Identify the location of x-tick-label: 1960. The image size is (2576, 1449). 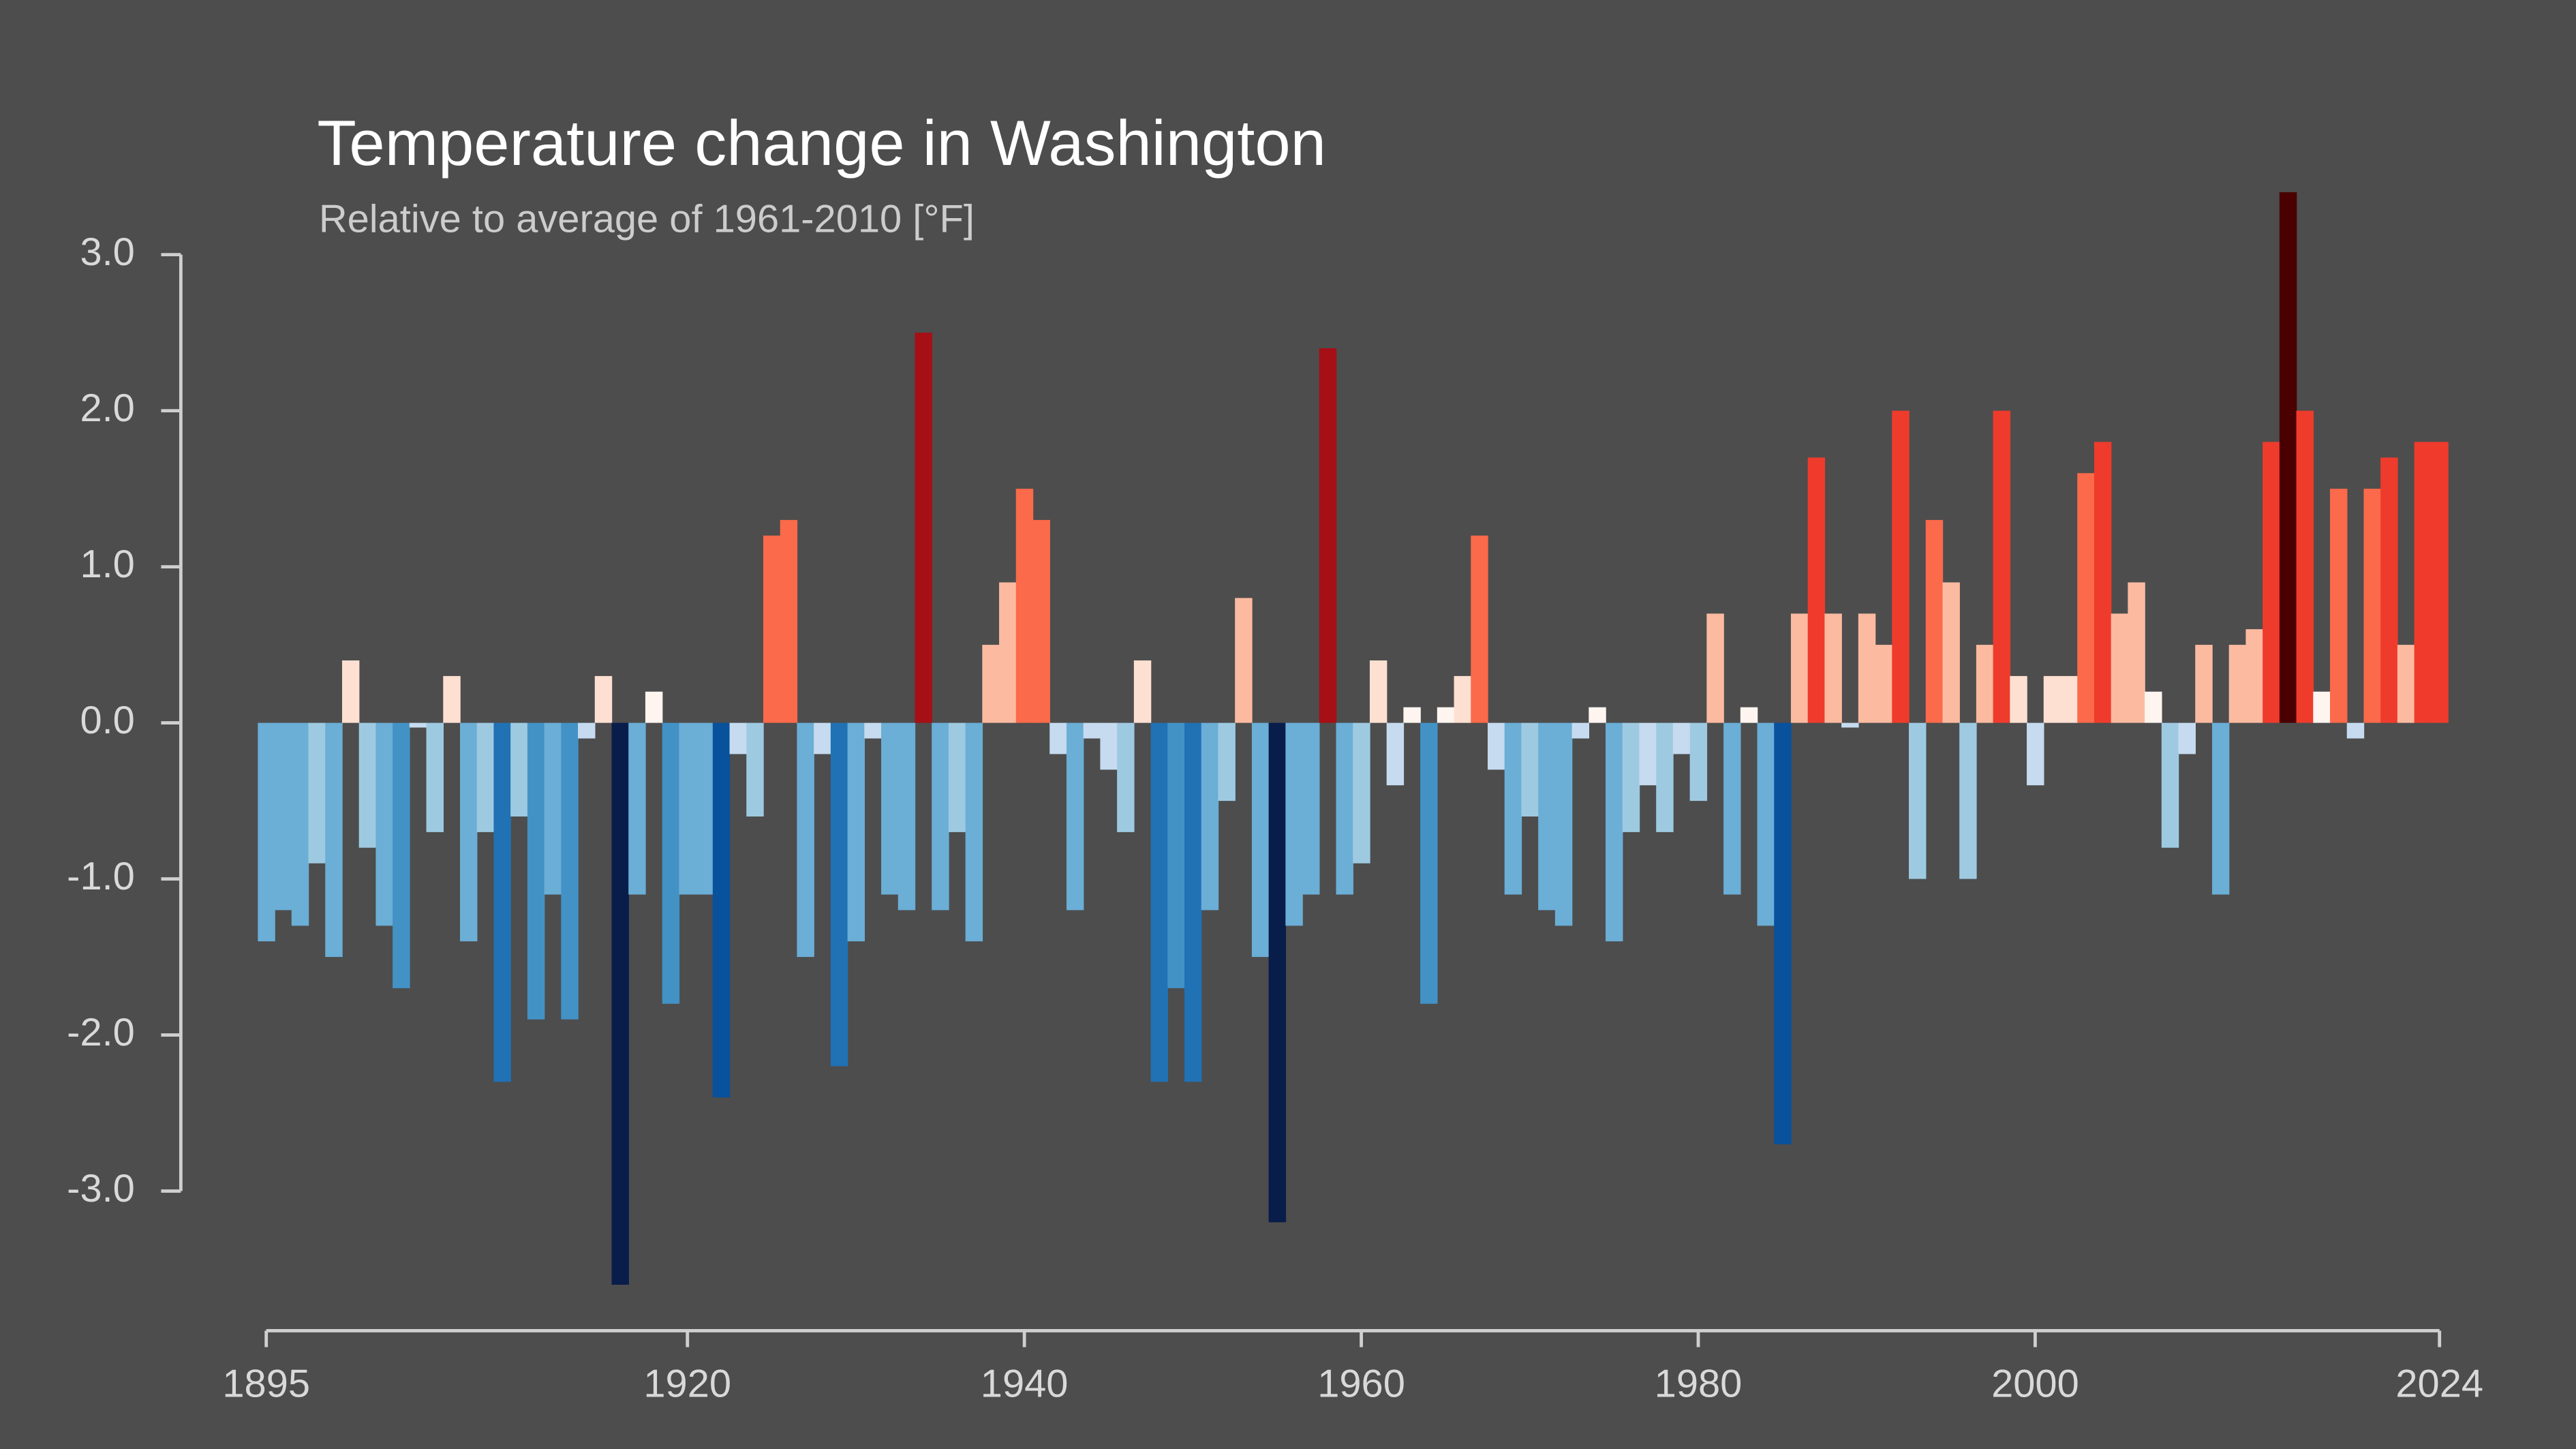
(1361, 1384).